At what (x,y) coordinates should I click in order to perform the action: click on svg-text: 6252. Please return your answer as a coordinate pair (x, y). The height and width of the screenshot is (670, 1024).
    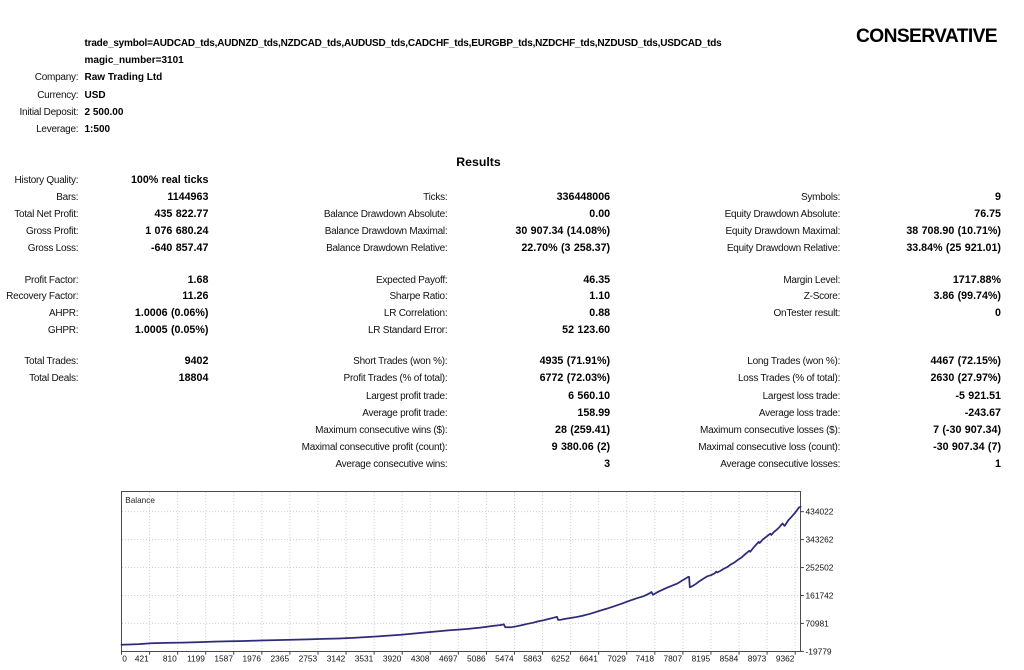
    Looking at the image, I should click on (560, 659).